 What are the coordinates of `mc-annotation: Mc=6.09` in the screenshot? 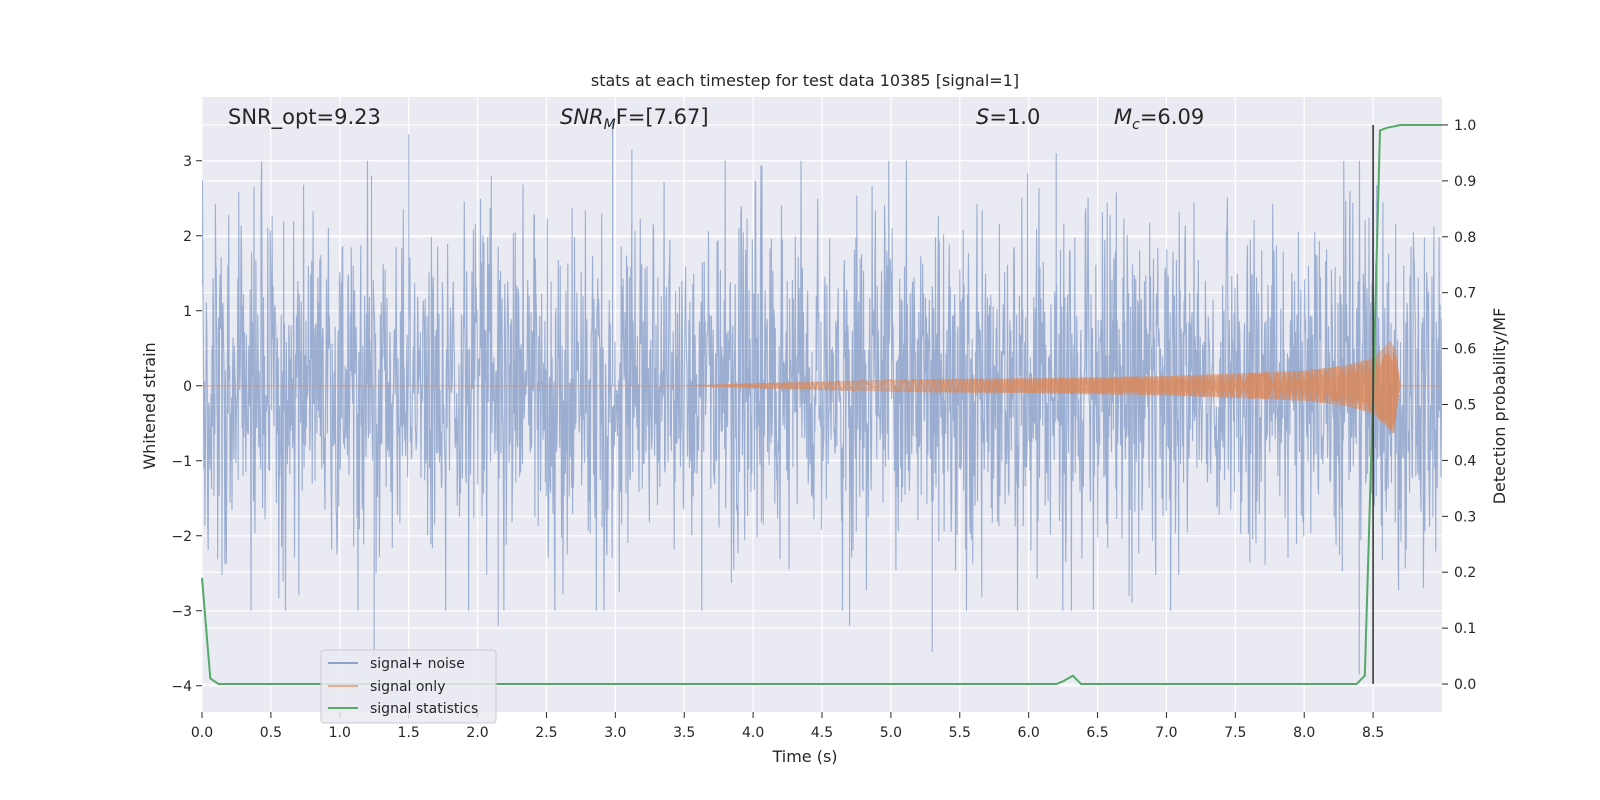 It's located at (1159, 119).